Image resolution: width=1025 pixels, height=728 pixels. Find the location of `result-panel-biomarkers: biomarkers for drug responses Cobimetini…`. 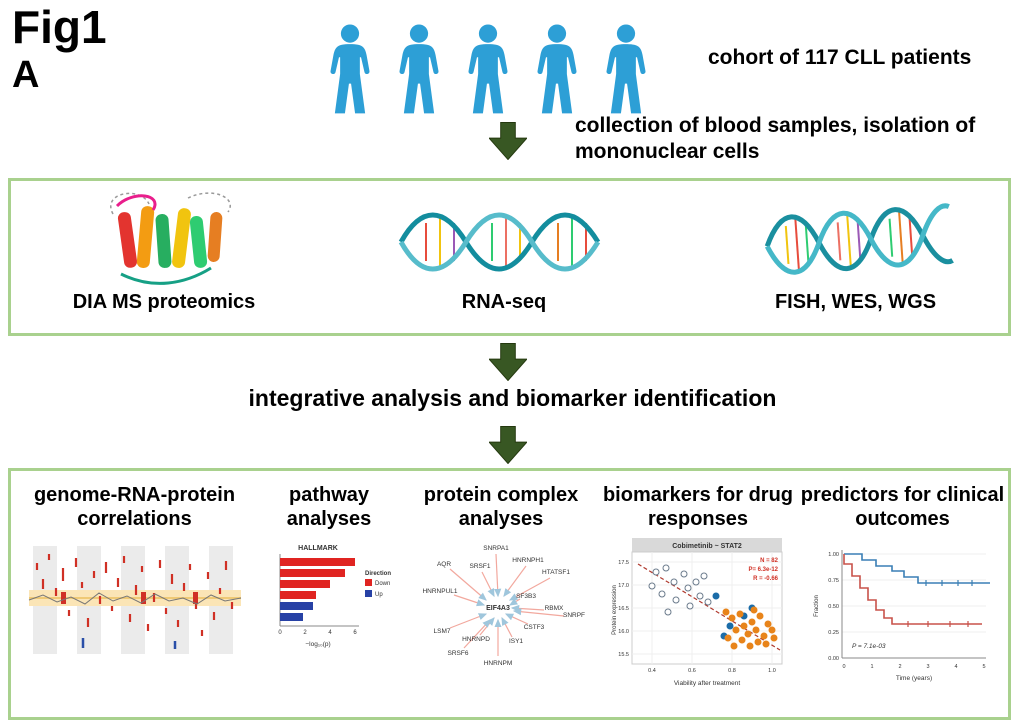

result-panel-biomarkers: biomarkers for drug responses Cobimetini… is located at coordinates (698, 596).